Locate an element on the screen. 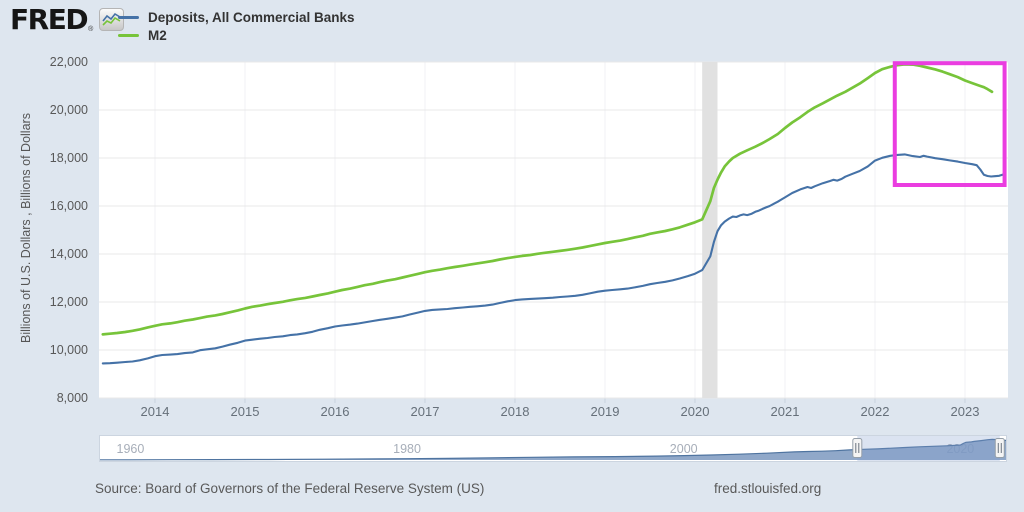  y-axis-tick-label: 22,000 is located at coordinates (68, 62).